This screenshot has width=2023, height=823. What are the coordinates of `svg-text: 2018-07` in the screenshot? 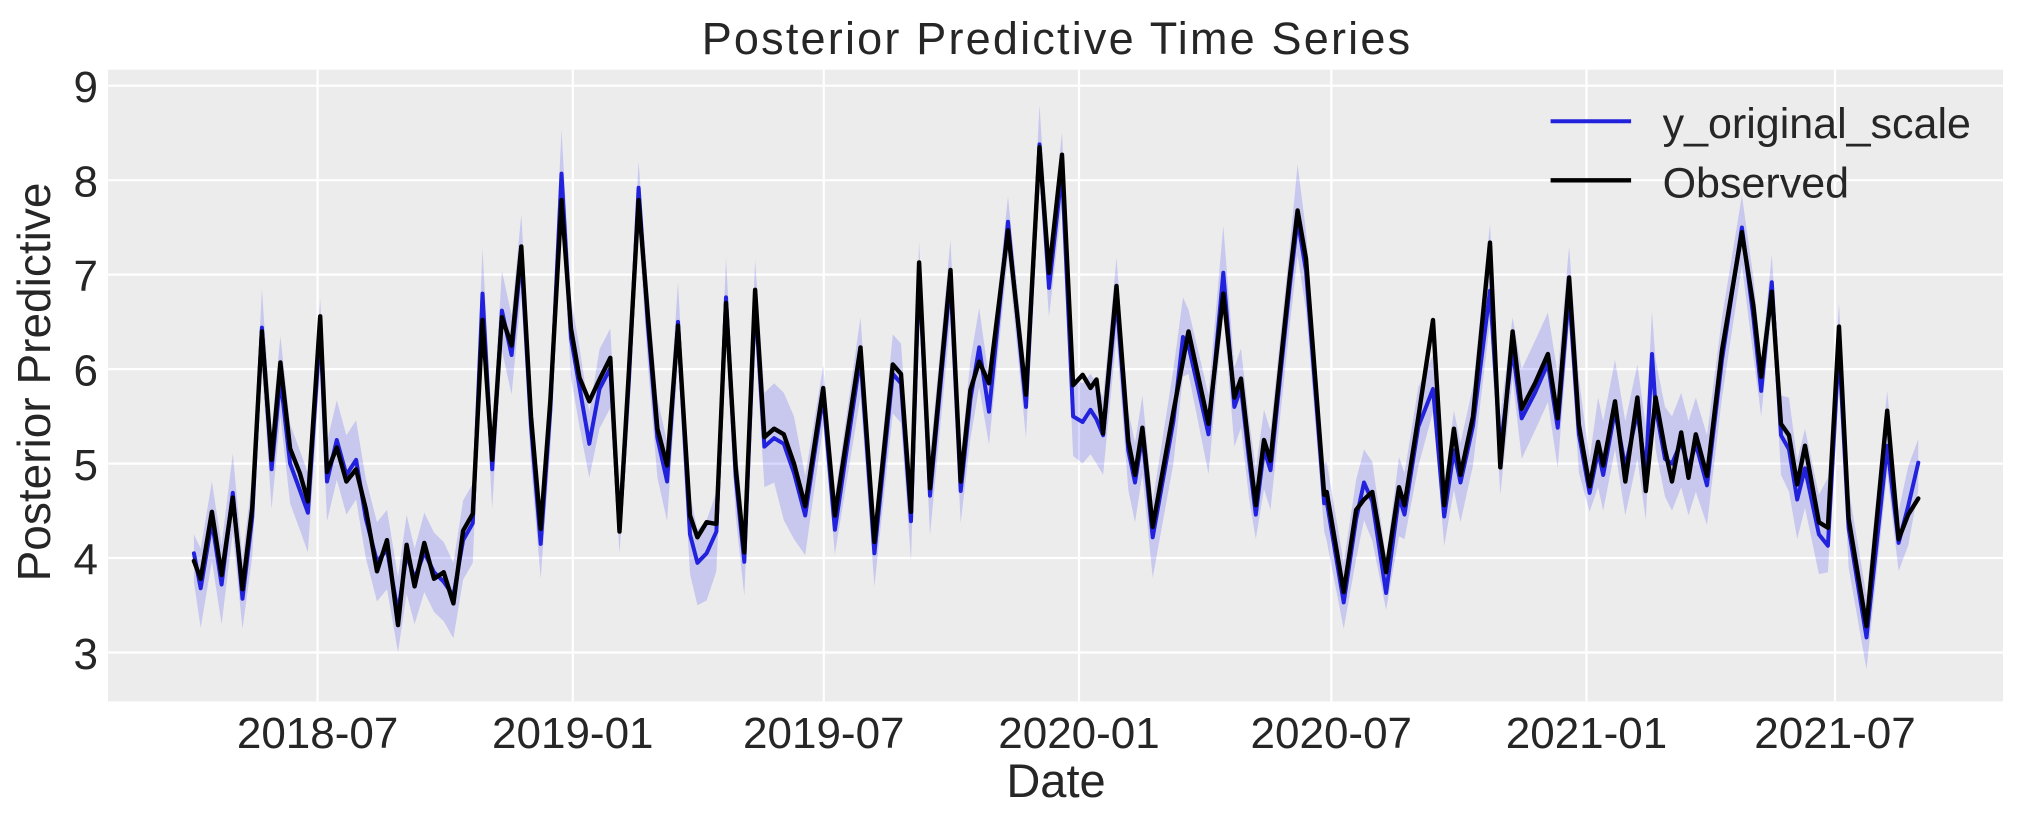 It's located at (317, 733).